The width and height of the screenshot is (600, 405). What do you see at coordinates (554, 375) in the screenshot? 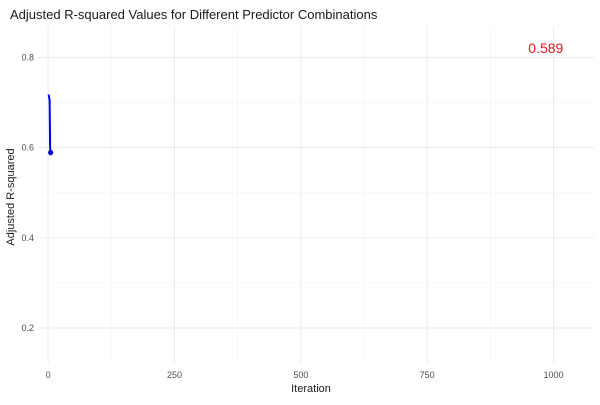
I see `x-tick-label: 1000` at bounding box center [554, 375].